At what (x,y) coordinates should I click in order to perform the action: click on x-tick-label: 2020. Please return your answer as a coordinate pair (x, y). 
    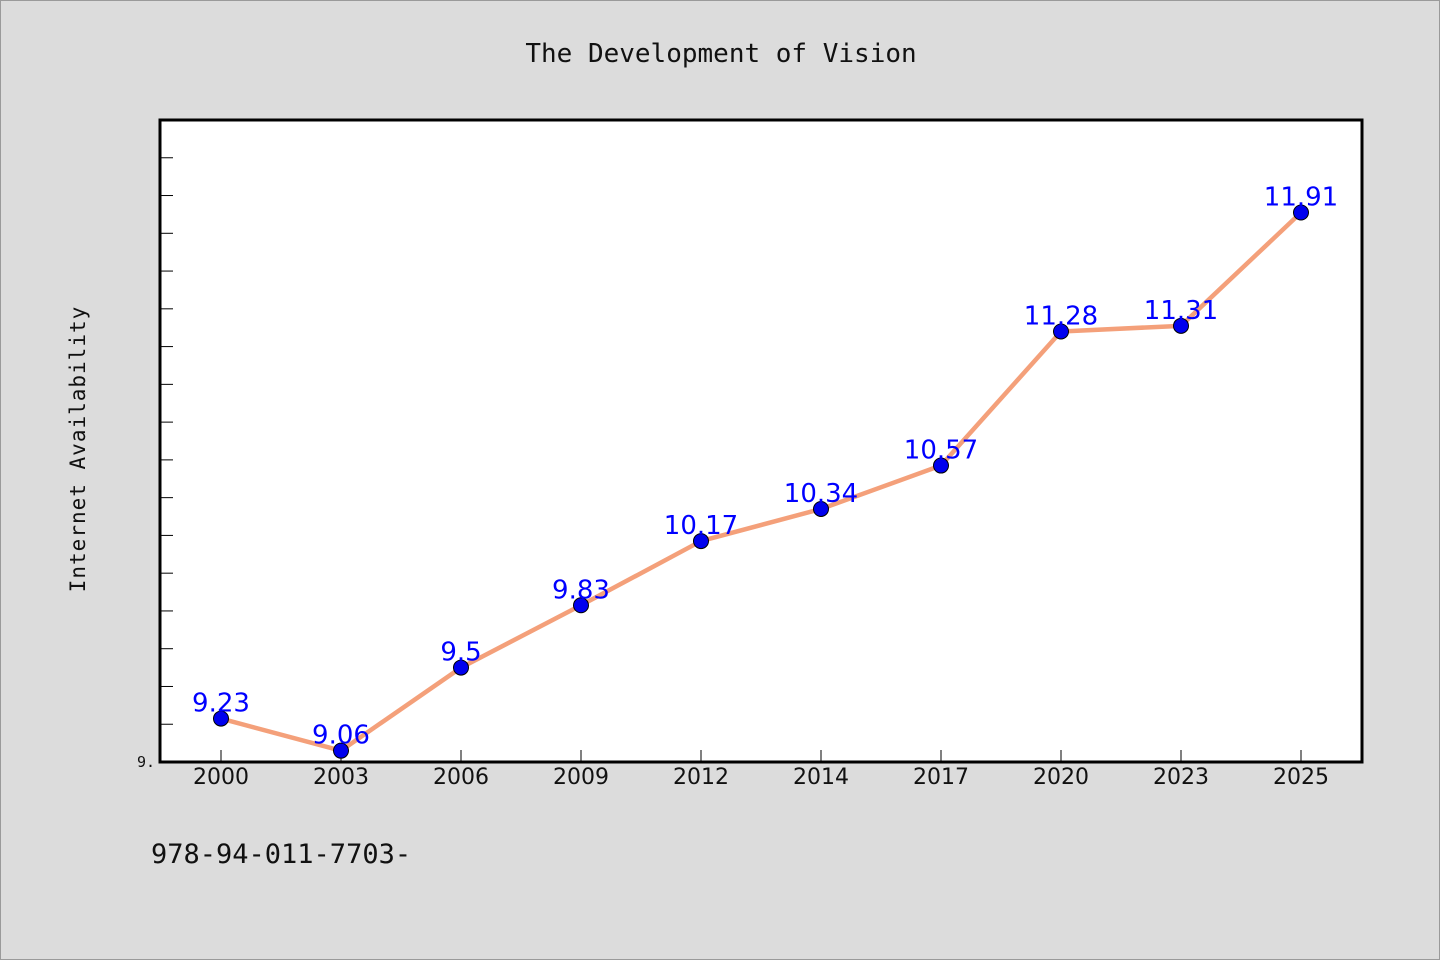
    Looking at the image, I should click on (1061, 777).